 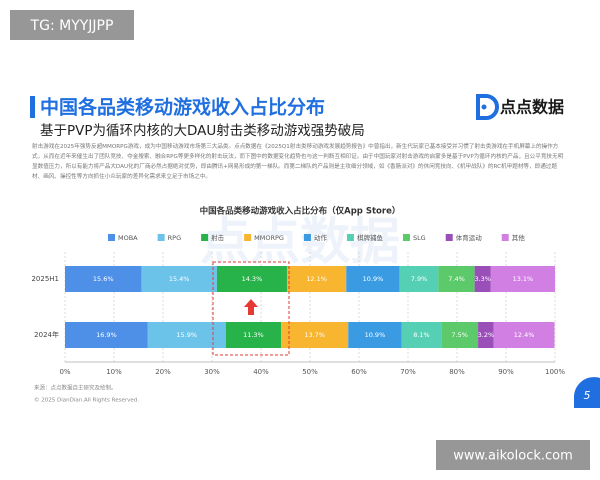 I want to click on value-label: 14.3%, so click(x=252, y=279).